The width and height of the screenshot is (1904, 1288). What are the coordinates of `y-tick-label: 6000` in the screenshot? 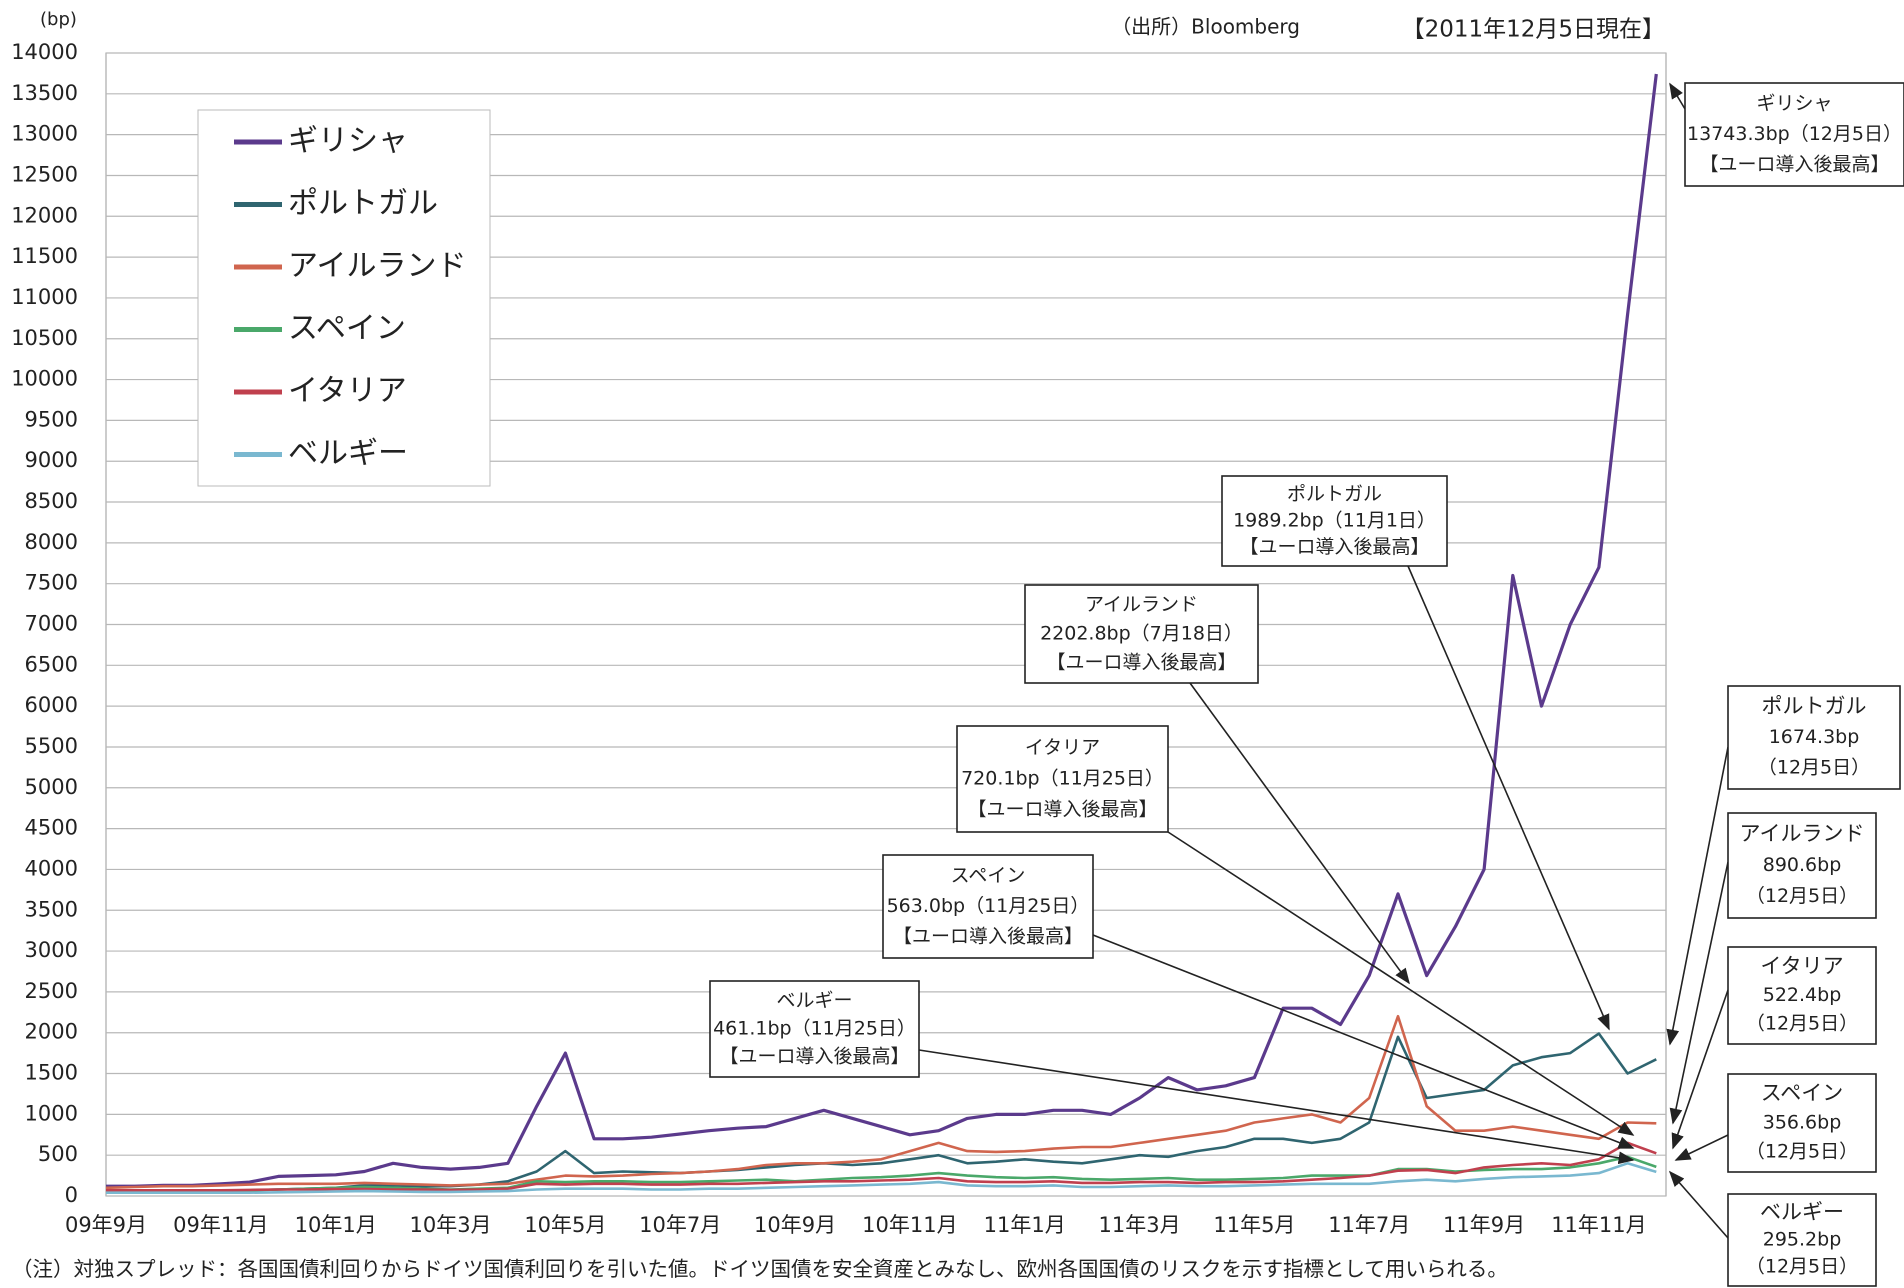 It's located at (51, 705).